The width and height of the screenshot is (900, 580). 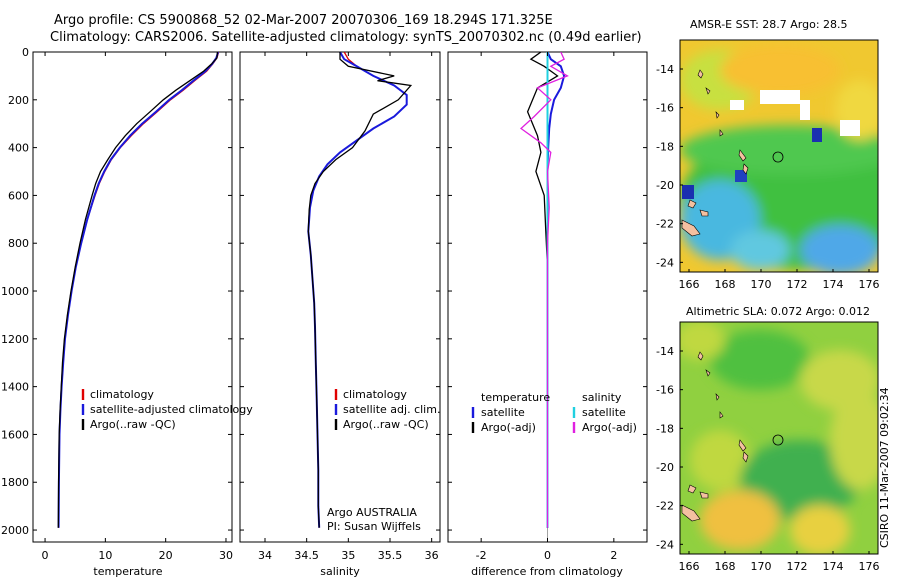 I want to click on sst_map-xtick-label: 166, so click(x=689, y=284).